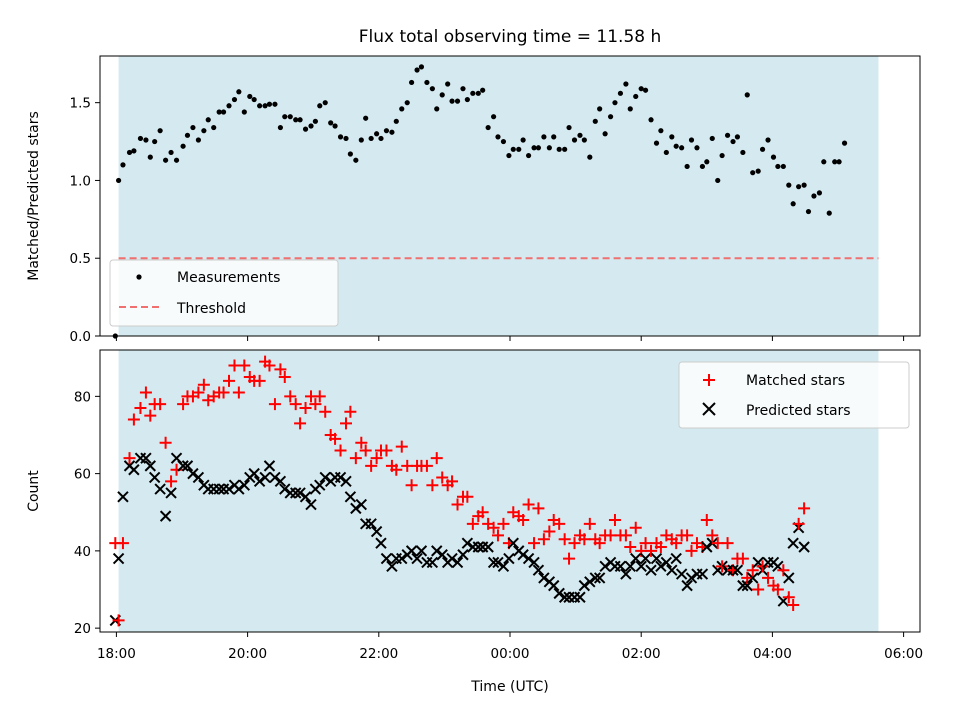 The image size is (960, 720). I want to click on y-tick-label: 80, so click(82, 397).